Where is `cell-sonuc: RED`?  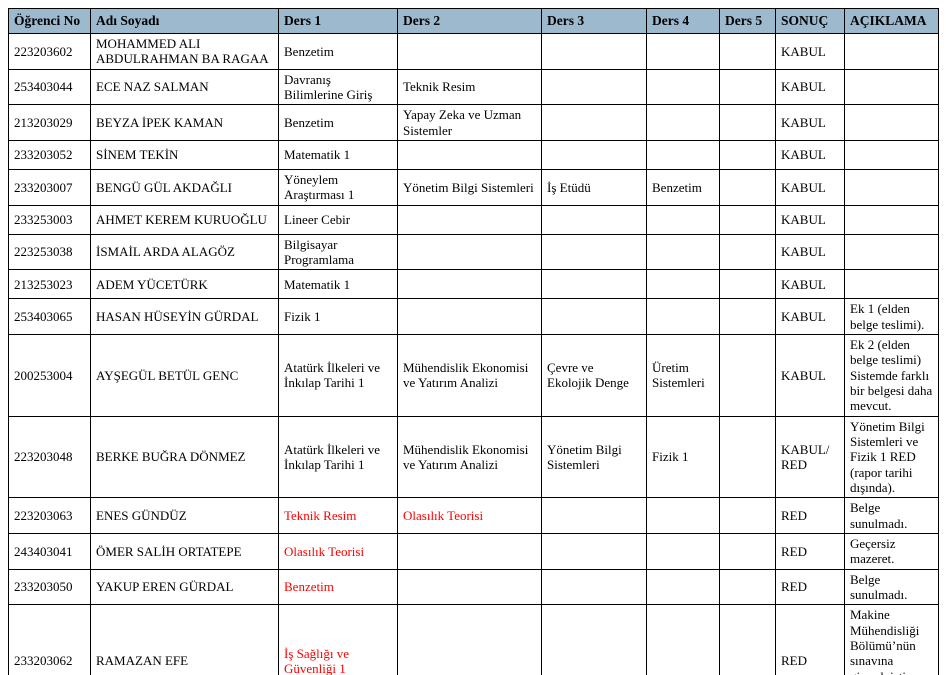
cell-sonuc: RED is located at coordinates (810, 515).